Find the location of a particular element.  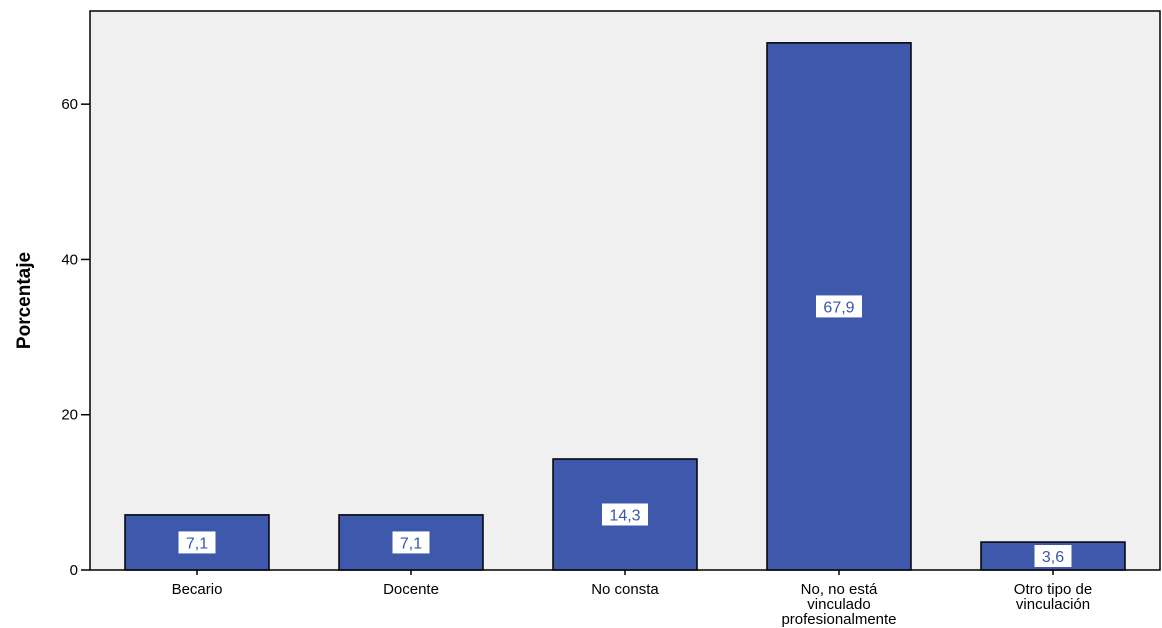

data-label: 3,6 is located at coordinates (1053, 557).